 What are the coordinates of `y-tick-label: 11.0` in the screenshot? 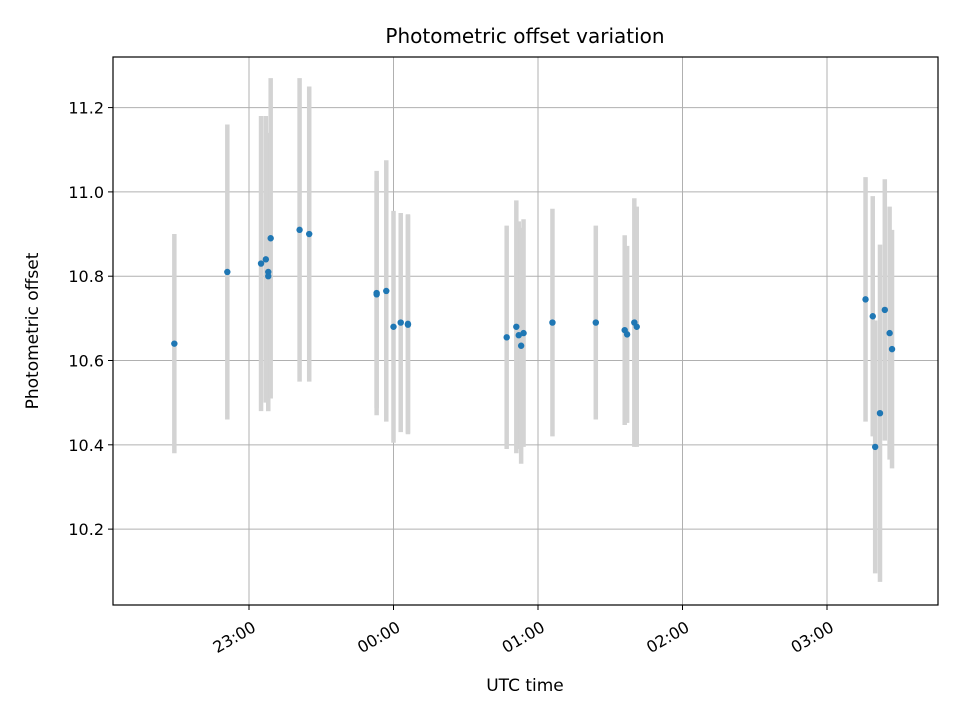 It's located at (86, 192).